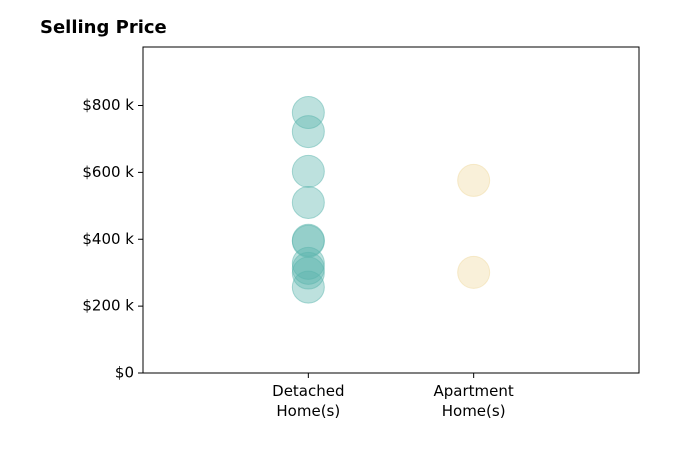  What do you see at coordinates (108, 105) in the screenshot?
I see `y-tick-label: $800 k` at bounding box center [108, 105].